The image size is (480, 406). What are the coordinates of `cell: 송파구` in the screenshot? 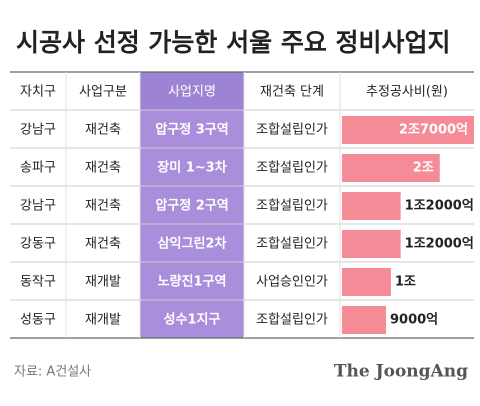 It's located at (38, 168).